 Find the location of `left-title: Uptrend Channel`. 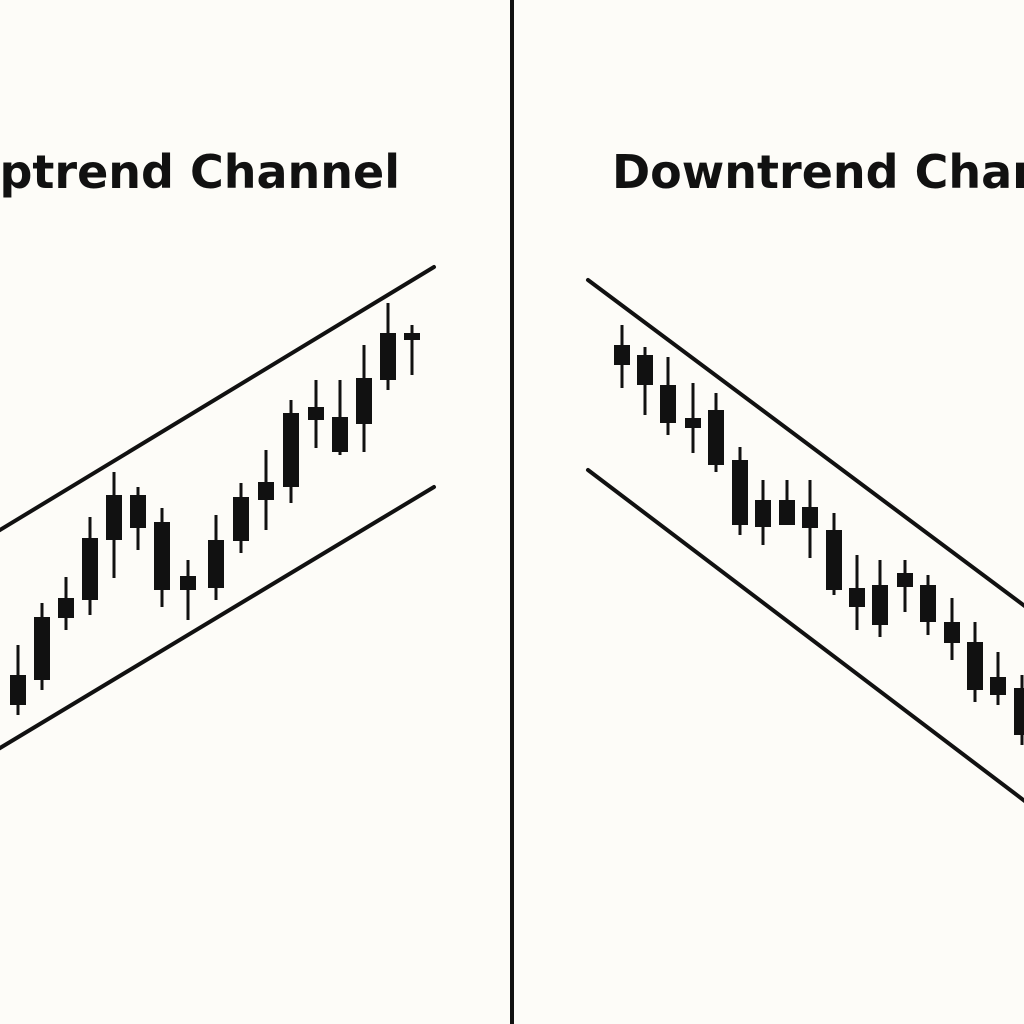

left-title: Uptrend Channel is located at coordinates (200, 172).